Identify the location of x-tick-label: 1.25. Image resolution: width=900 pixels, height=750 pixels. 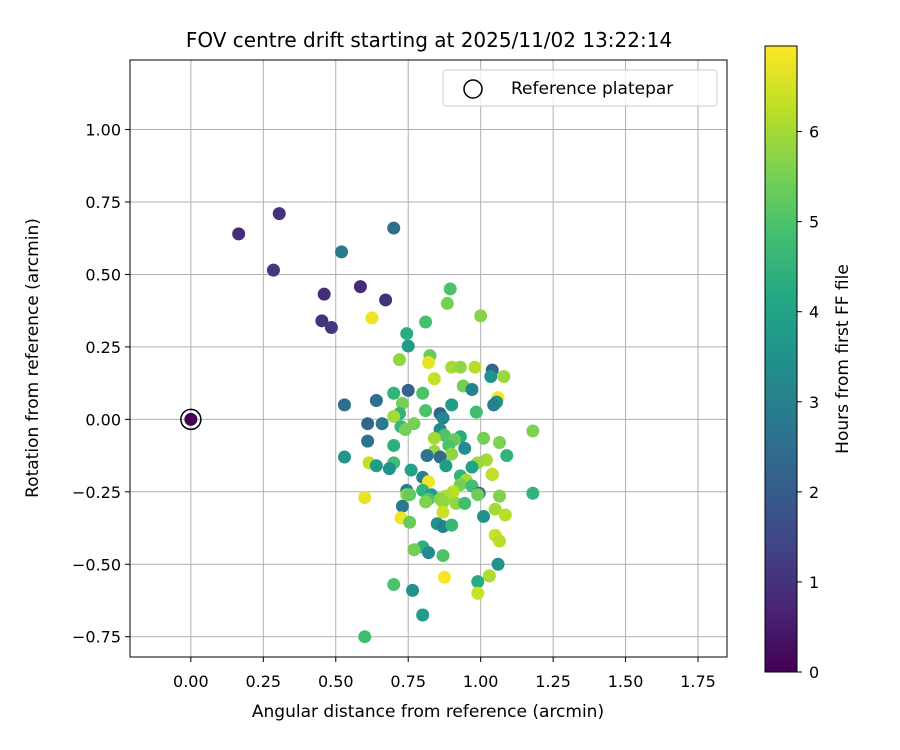
(553, 681).